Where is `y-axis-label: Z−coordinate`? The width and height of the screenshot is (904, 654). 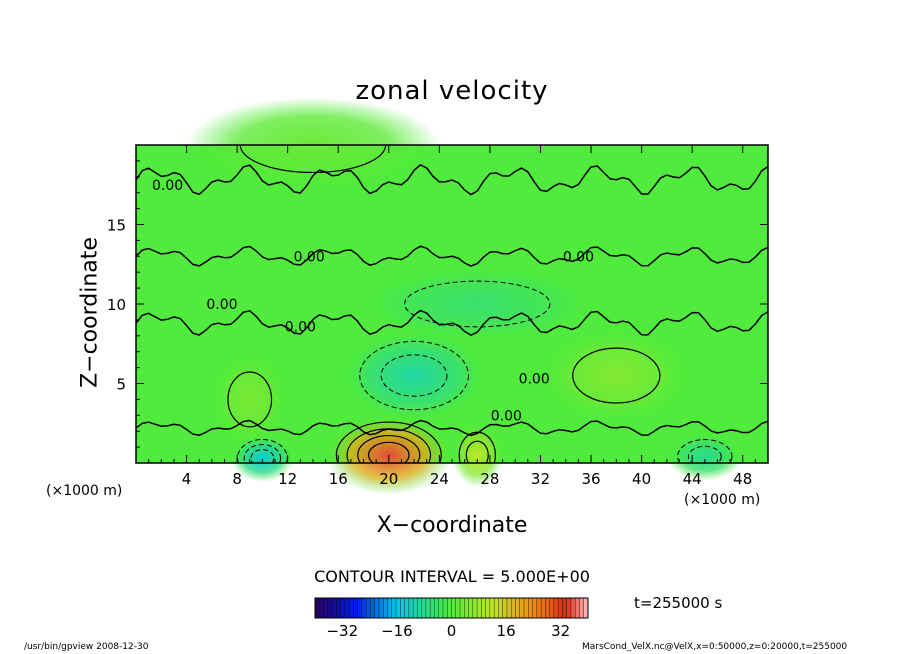
y-axis-label: Z−coordinate is located at coordinates (90, 312).